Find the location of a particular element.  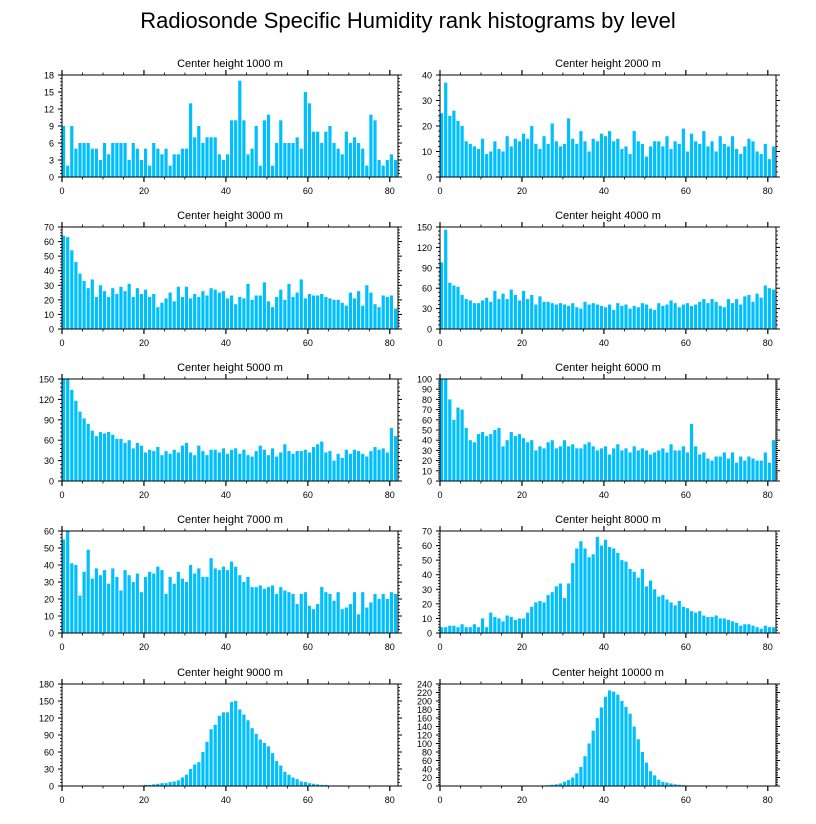

y-tick-label: 240 is located at coordinates (424, 685).